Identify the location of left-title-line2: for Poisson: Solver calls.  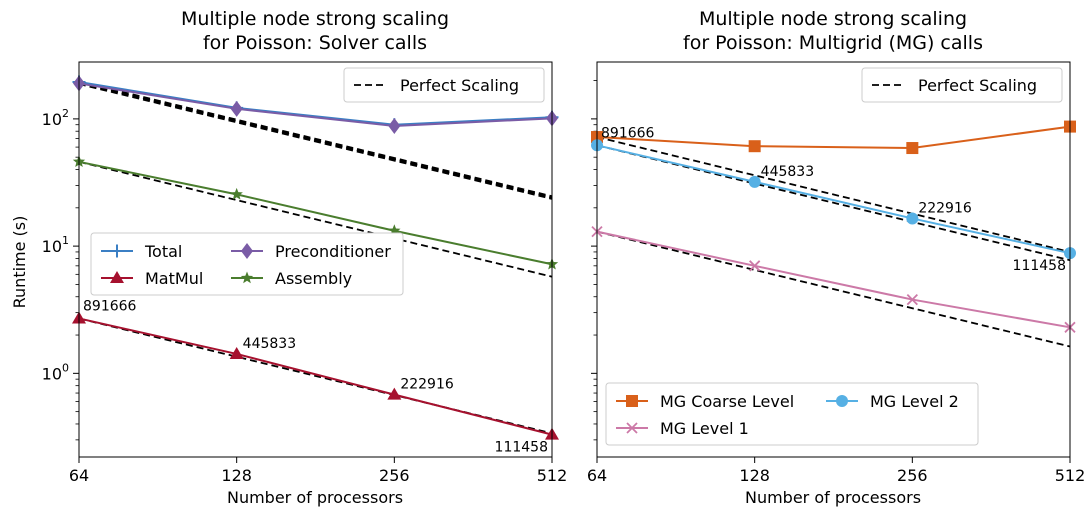
(315, 43).